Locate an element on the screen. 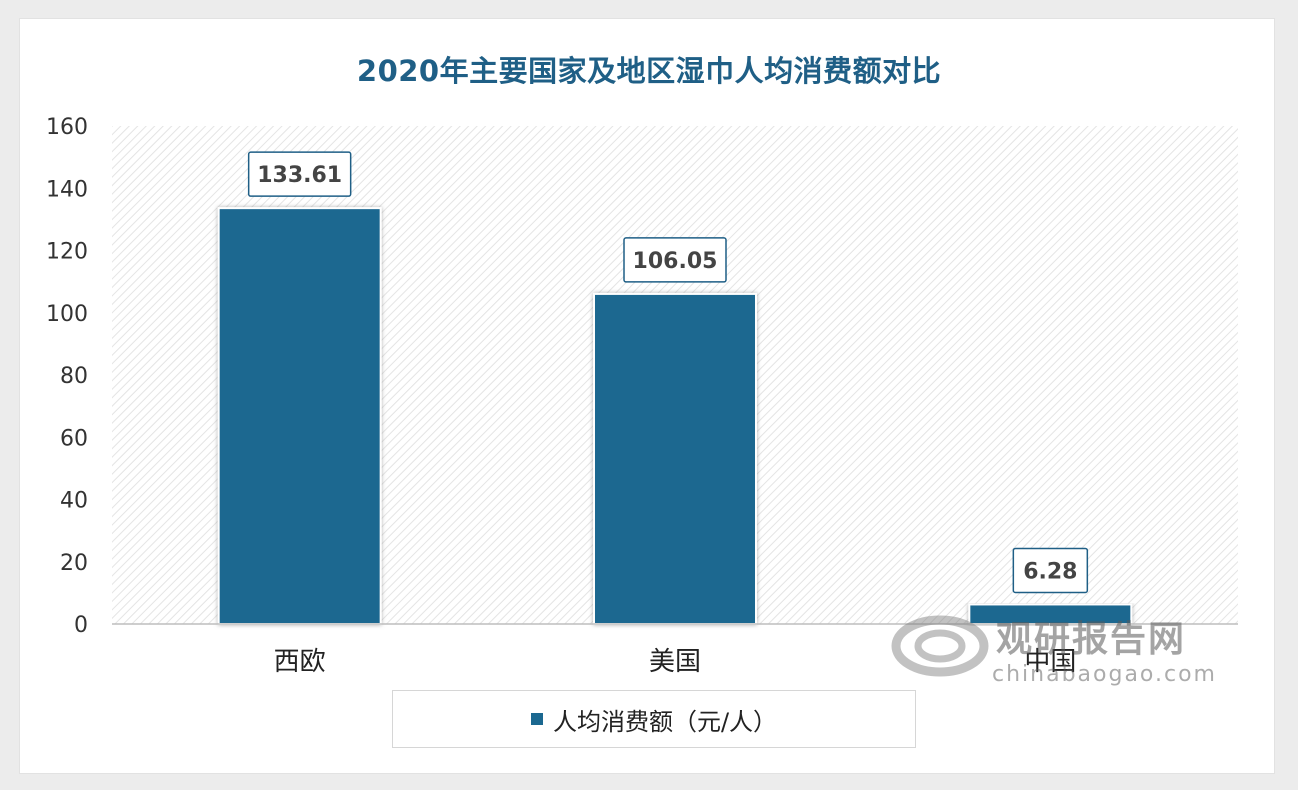  y-tick-label: 0 is located at coordinates (81, 625).